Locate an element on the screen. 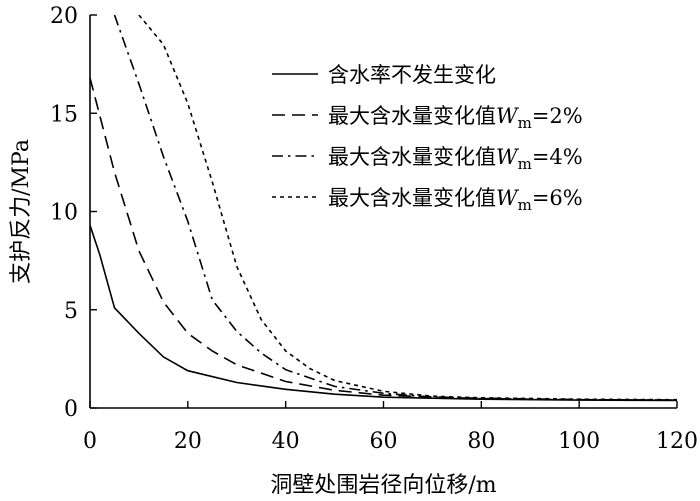 Image resolution: width=700 pixels, height=501 pixels. x-tick-label: 100 is located at coordinates (579, 441).